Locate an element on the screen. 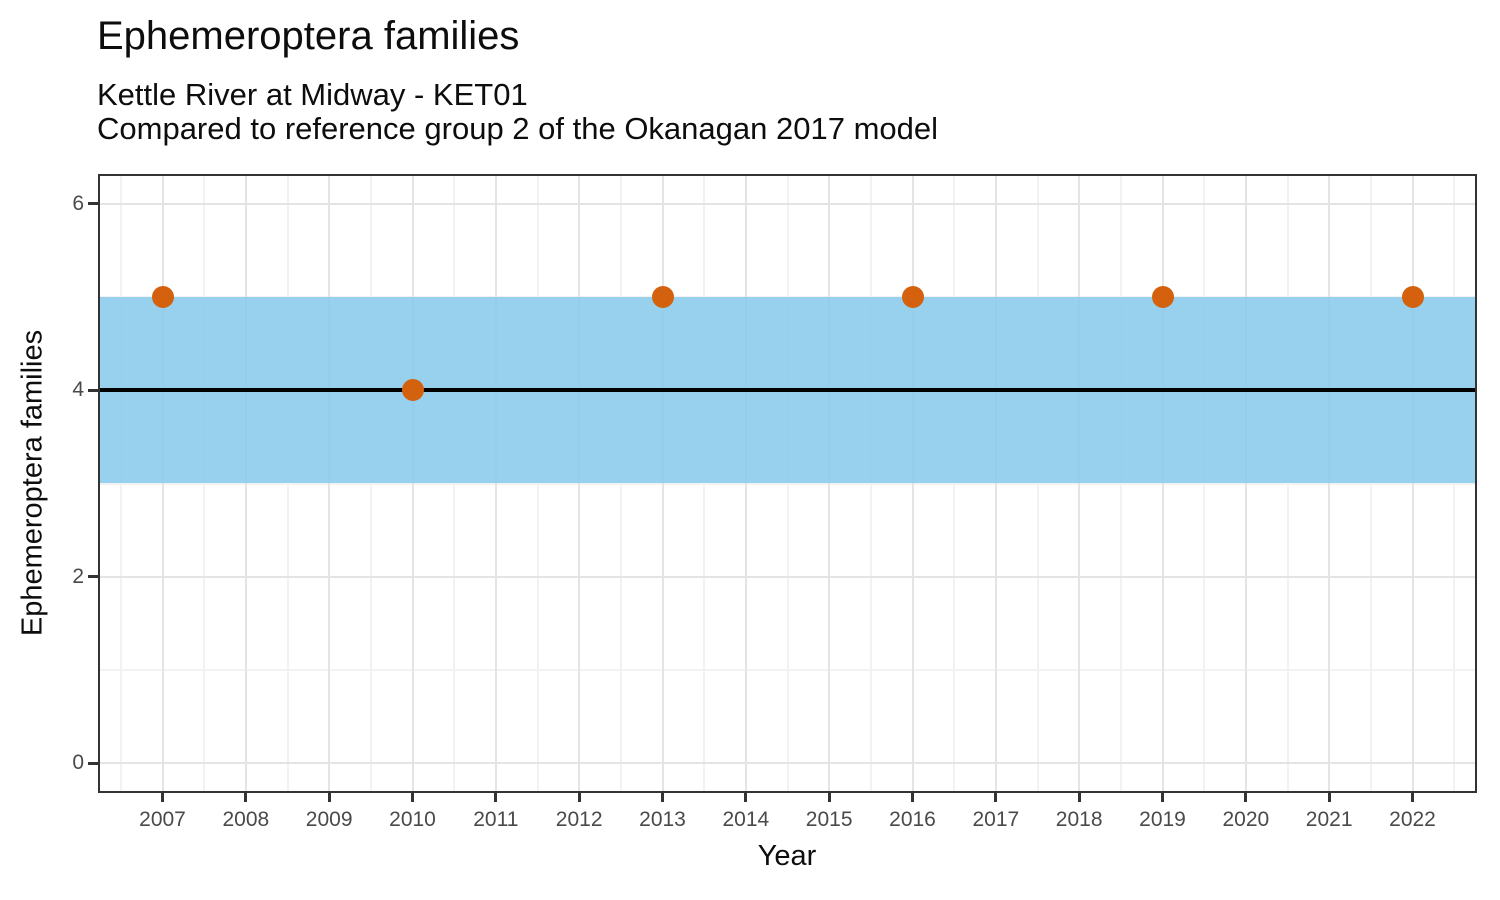 This screenshot has width=1500, height=900. y-tick-label: 6 is located at coordinates (78, 203).